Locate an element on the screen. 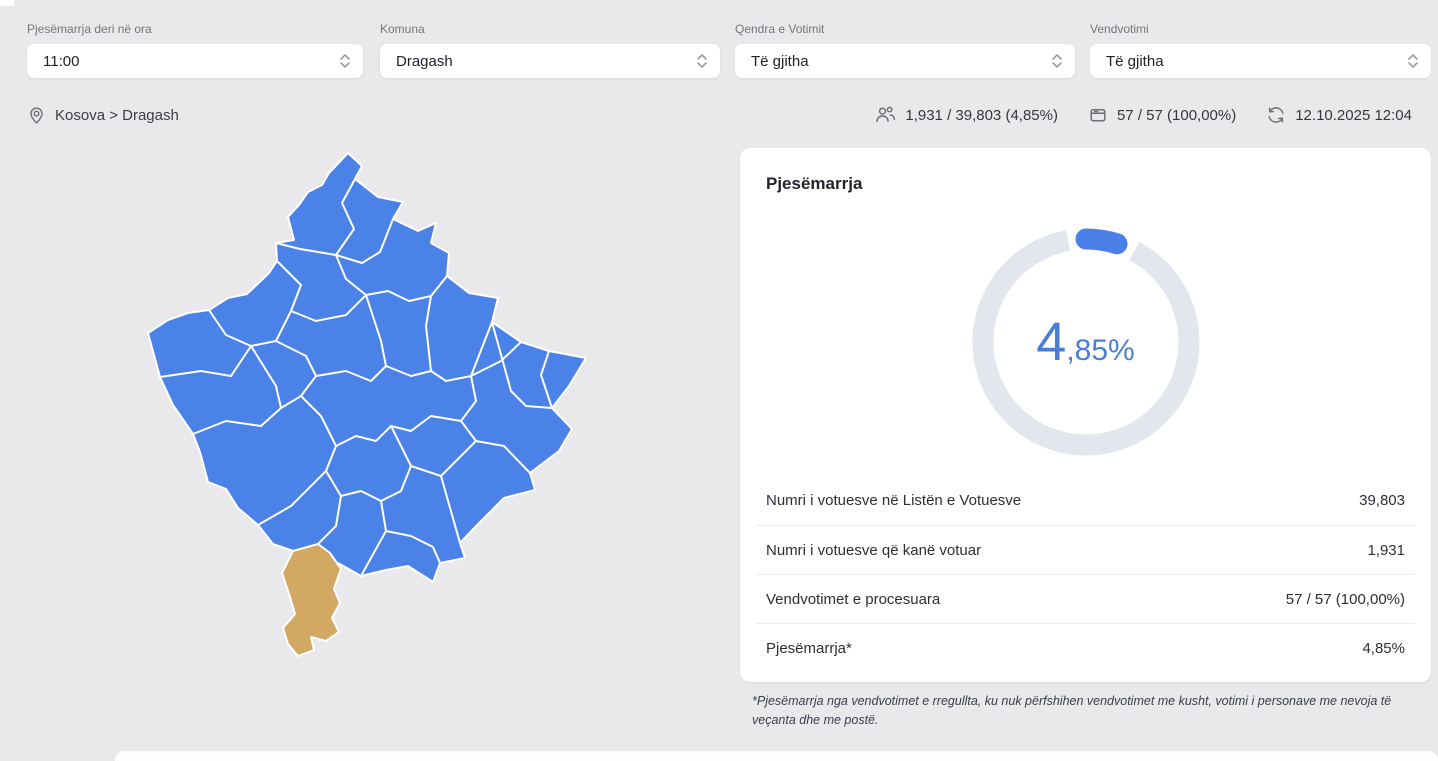 The height and width of the screenshot is (761, 1438). donut-svg is located at coordinates (1085, 341).